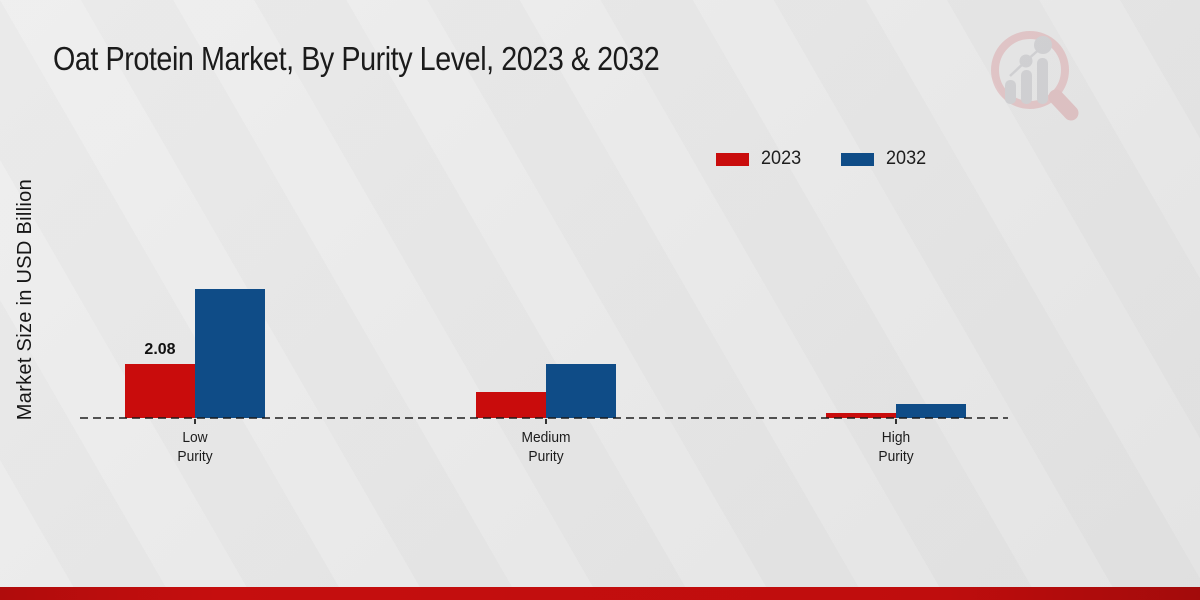 The image size is (1200, 600). I want to click on bar-2032-high-purity, so click(931, 411).